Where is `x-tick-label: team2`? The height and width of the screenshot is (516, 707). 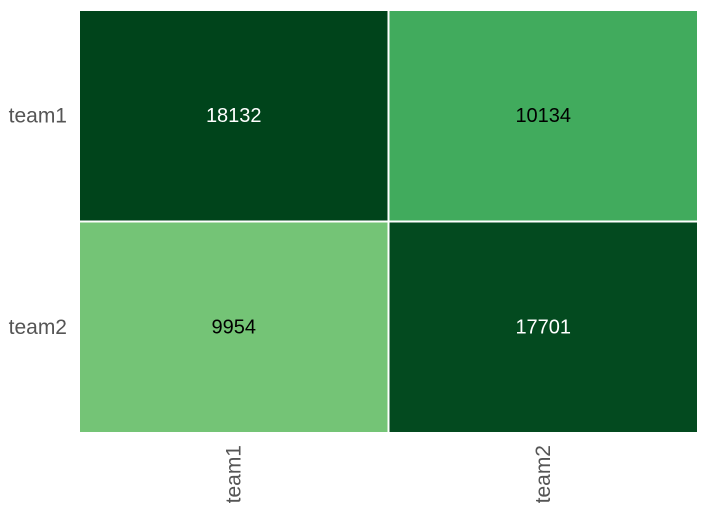
x-tick-label: team2 is located at coordinates (543, 474).